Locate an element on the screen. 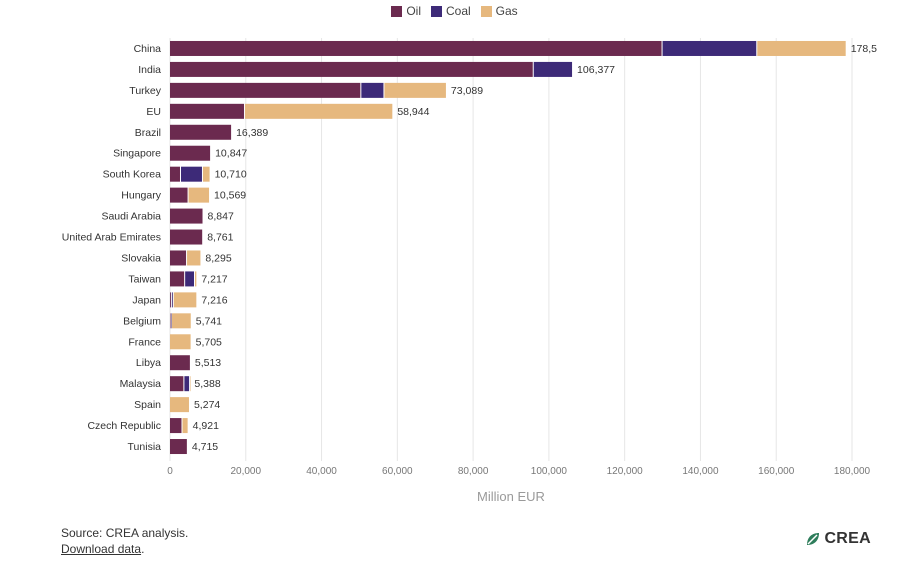 The image size is (909, 561). category-label: Saudi Arabia is located at coordinates (131, 217).